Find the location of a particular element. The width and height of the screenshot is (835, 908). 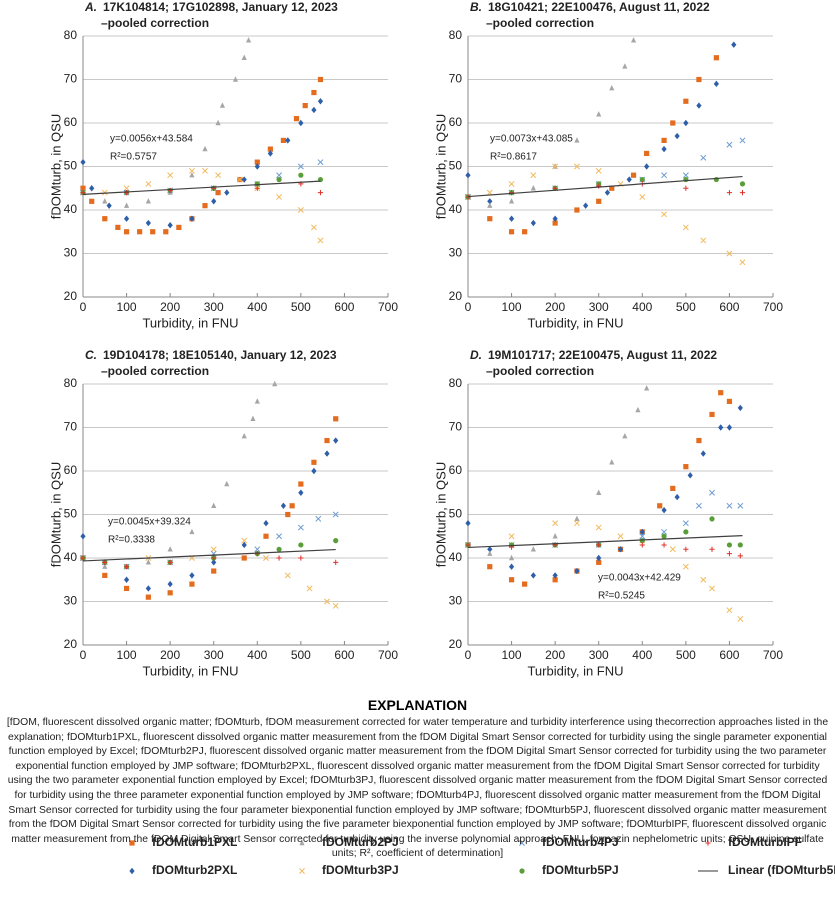

x-tick-label: 300 is located at coordinates (214, 655).